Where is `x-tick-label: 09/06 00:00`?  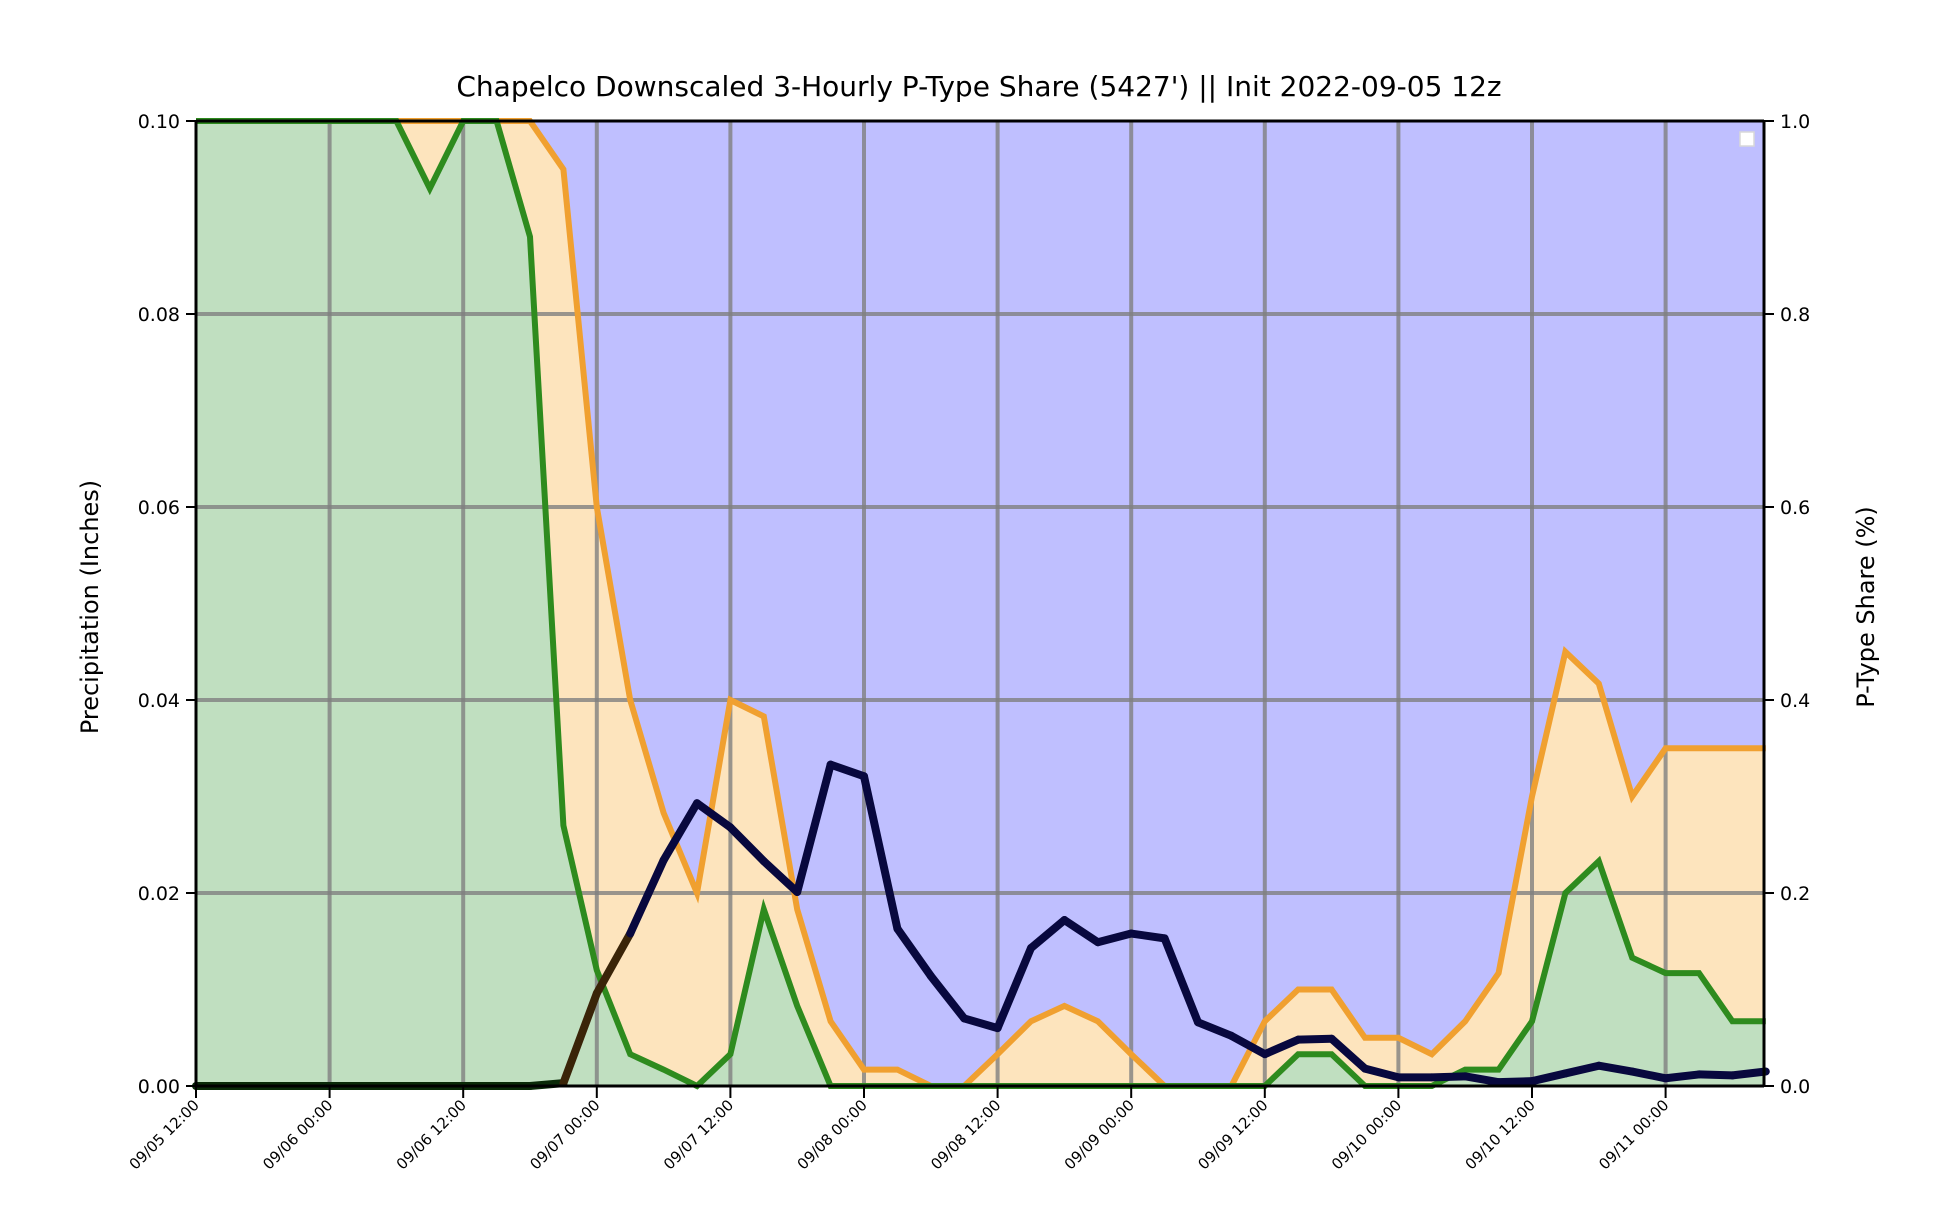
x-tick-label: 09/06 00:00 is located at coordinates (297, 1134).